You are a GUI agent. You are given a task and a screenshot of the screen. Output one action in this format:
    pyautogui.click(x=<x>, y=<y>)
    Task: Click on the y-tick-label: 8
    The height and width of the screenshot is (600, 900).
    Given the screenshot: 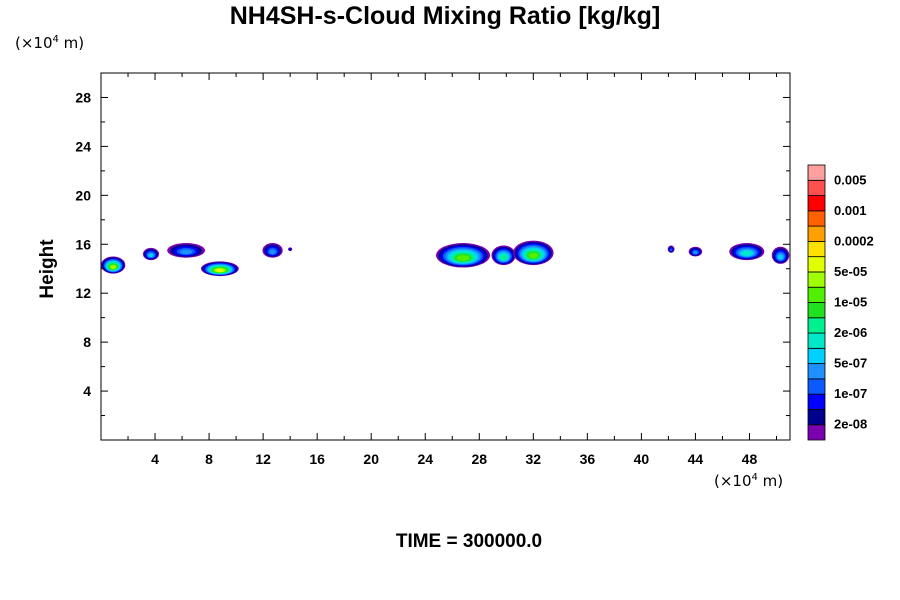 What is the action you would take?
    pyautogui.click(x=87, y=342)
    